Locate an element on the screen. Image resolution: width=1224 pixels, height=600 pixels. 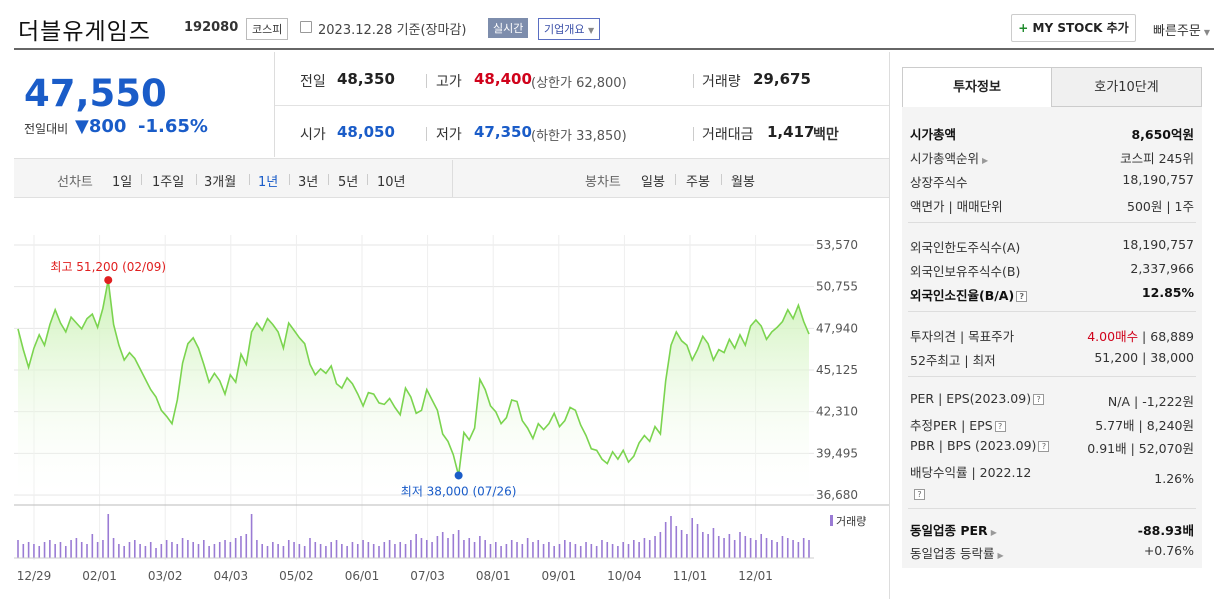
high-label: 고가 is located at coordinates (449, 82).